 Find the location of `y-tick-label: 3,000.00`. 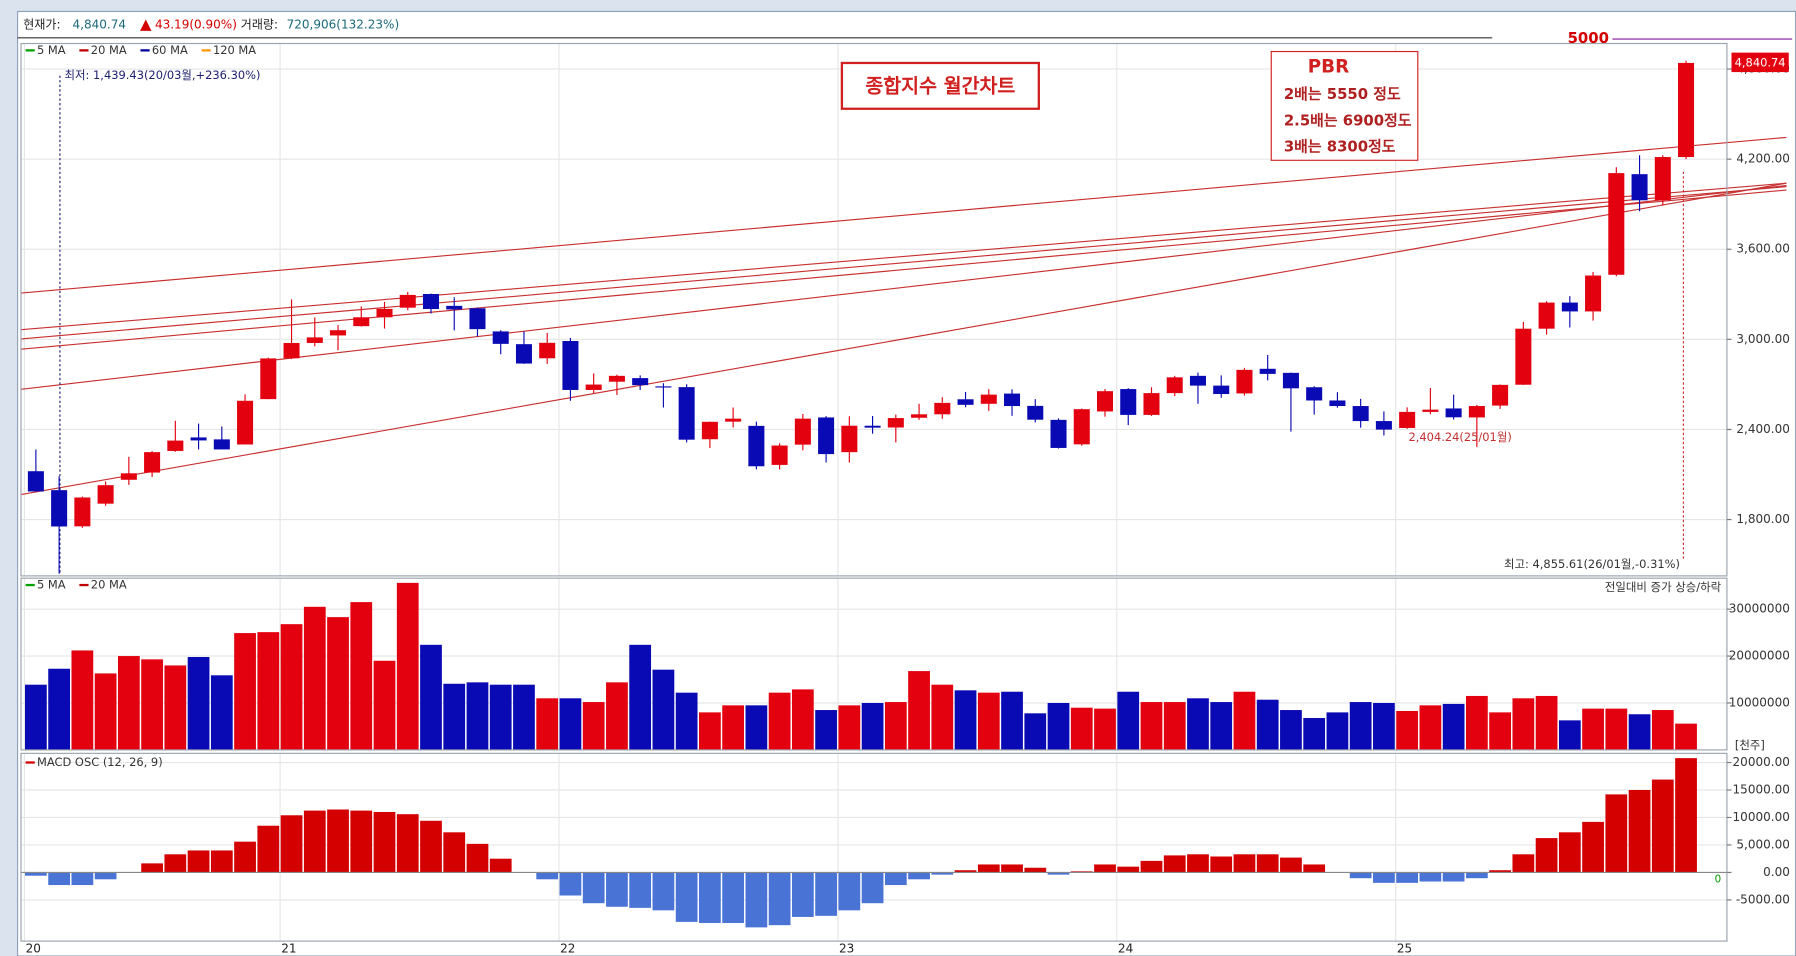

y-tick-label: 3,000.00 is located at coordinates (1763, 339).